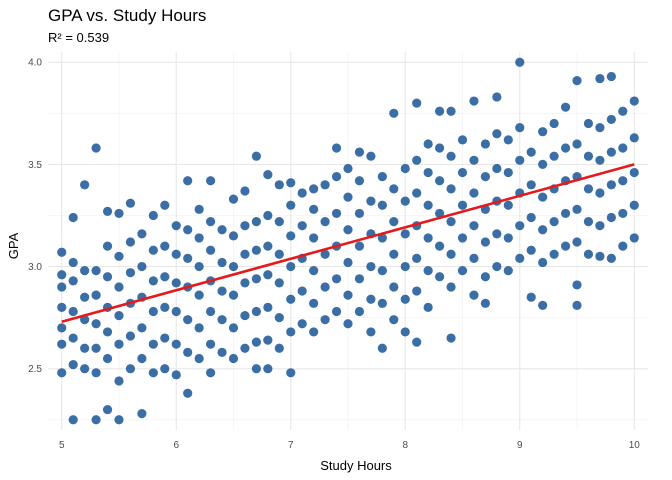 The height and width of the screenshot is (480, 672). I want to click on chart-title: GPA vs. Study Hours, so click(127, 15).